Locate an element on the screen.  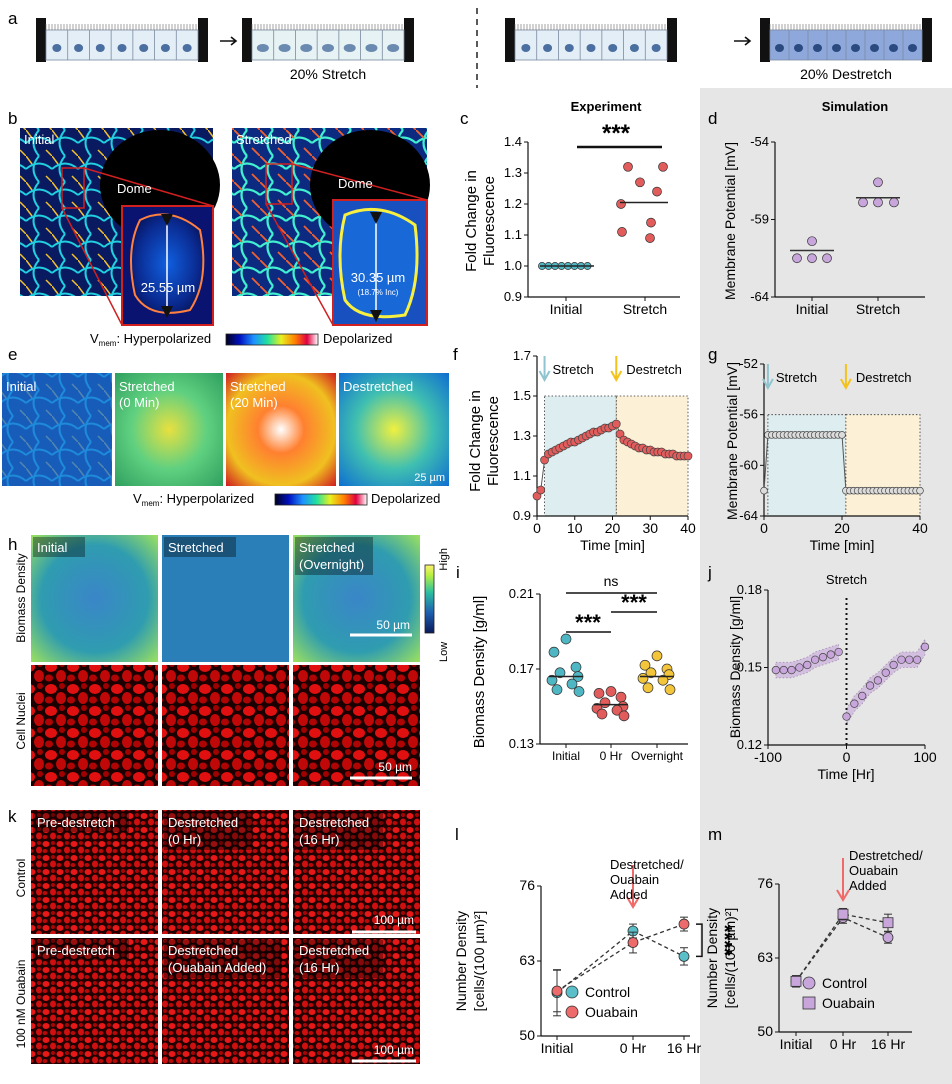
y-tick-label: 1.7 is located at coordinates (522, 355).